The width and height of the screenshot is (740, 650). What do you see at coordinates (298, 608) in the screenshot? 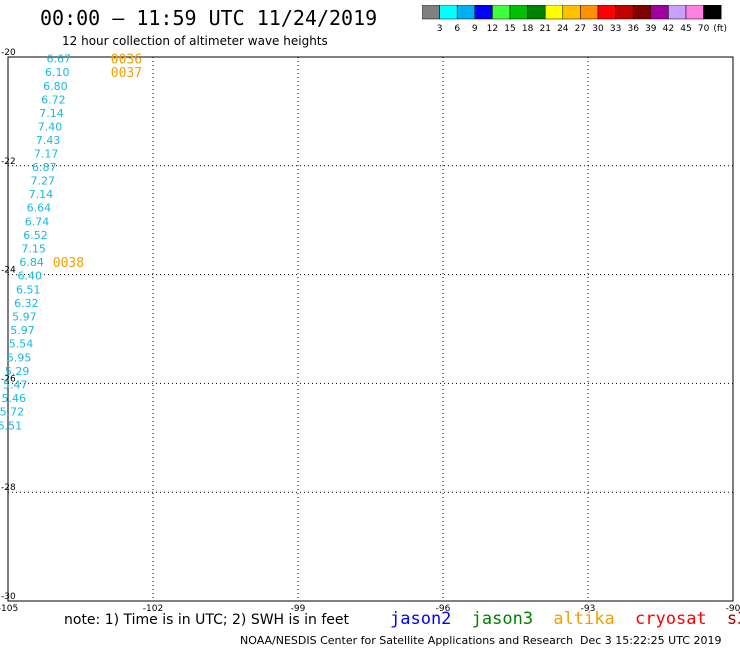
I see `lon-tick-label: -99` at bounding box center [298, 608].